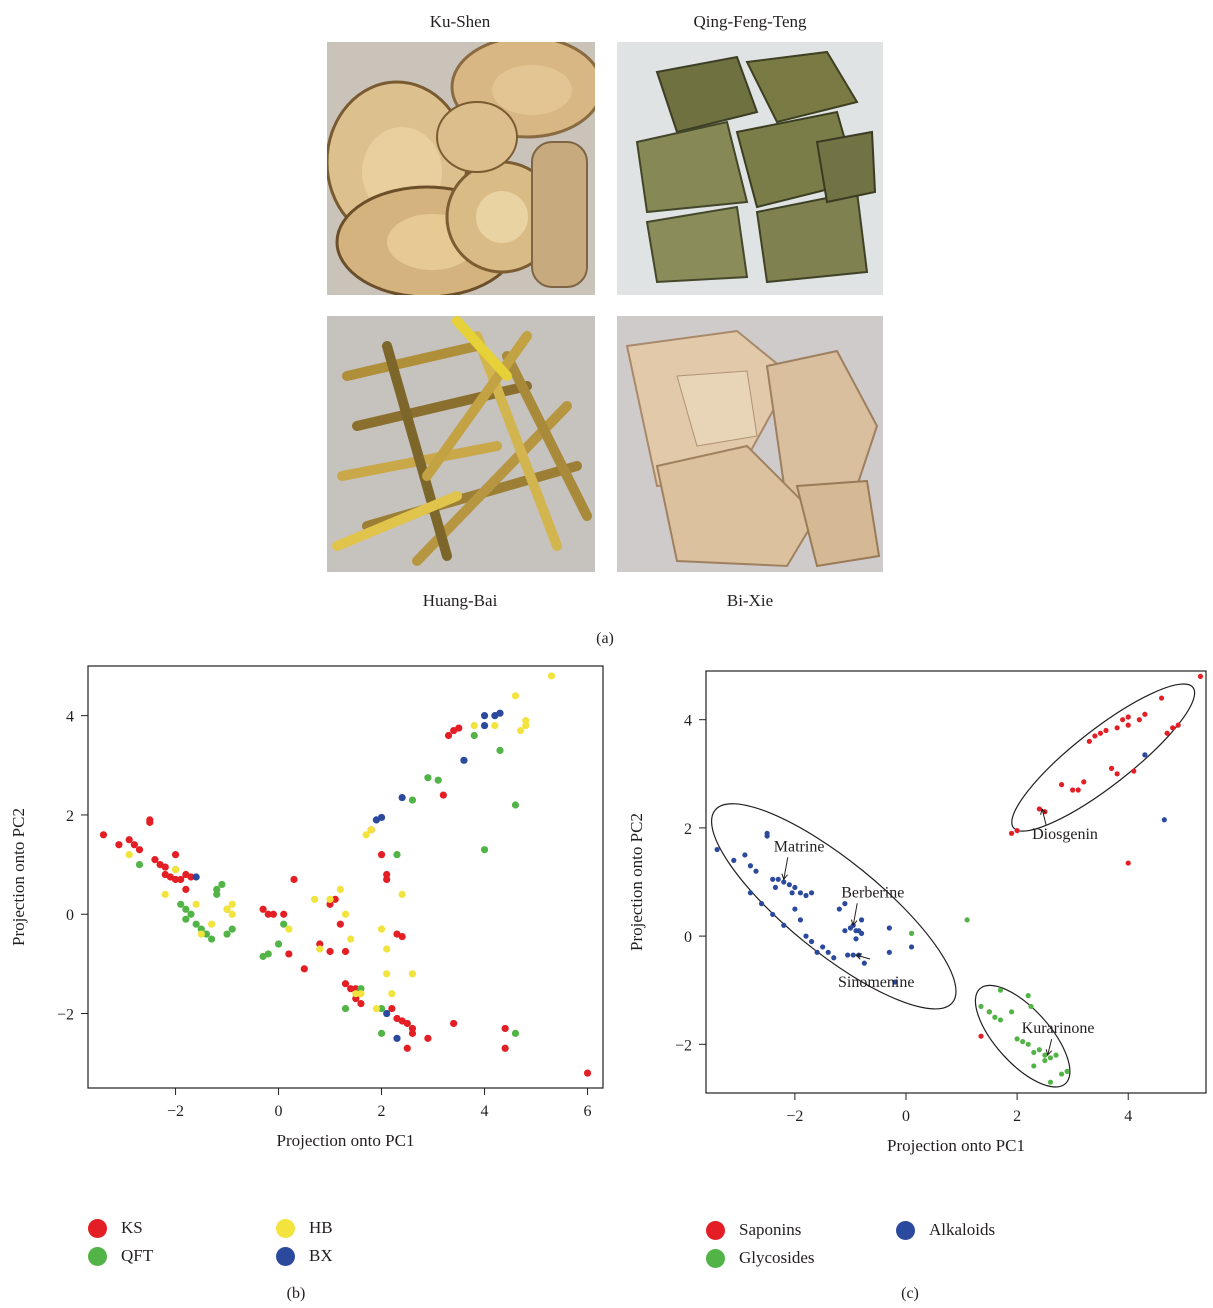  Describe the element at coordinates (876, 982) in the screenshot. I see `chart-c-annotation-sinomenine: Sinomenine` at that location.